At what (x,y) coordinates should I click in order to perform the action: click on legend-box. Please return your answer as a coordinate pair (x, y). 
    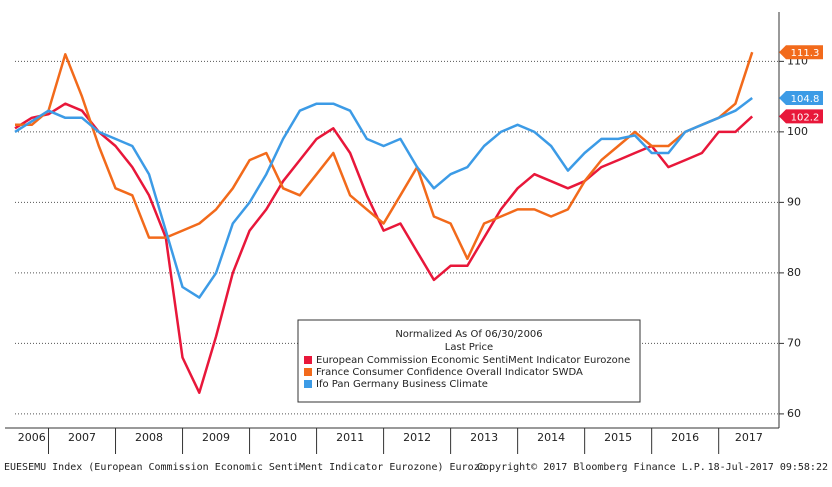
    Looking at the image, I should click on (469, 361).